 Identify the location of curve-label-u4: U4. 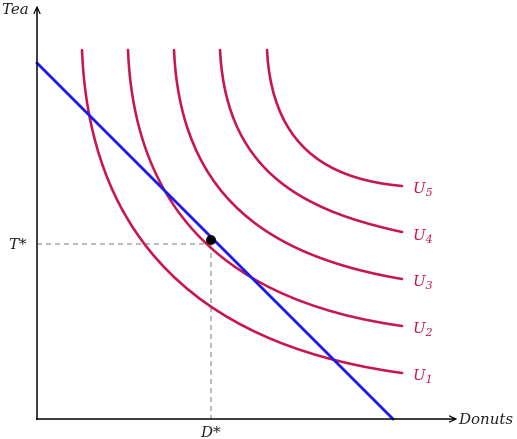
(423, 236).